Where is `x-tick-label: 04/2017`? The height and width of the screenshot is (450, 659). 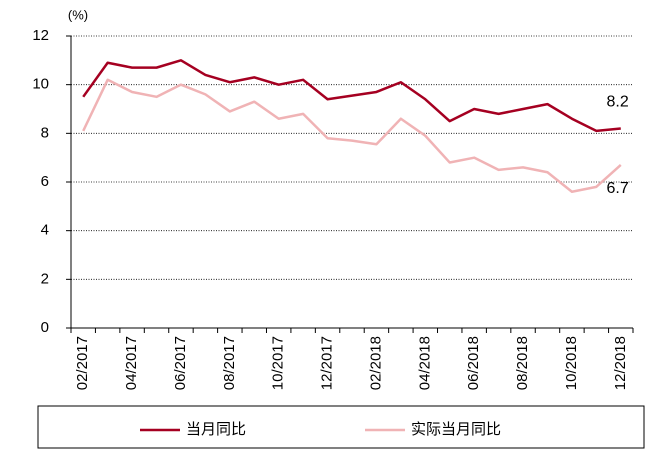 x-tick-label: 04/2017 is located at coordinates (131, 363).